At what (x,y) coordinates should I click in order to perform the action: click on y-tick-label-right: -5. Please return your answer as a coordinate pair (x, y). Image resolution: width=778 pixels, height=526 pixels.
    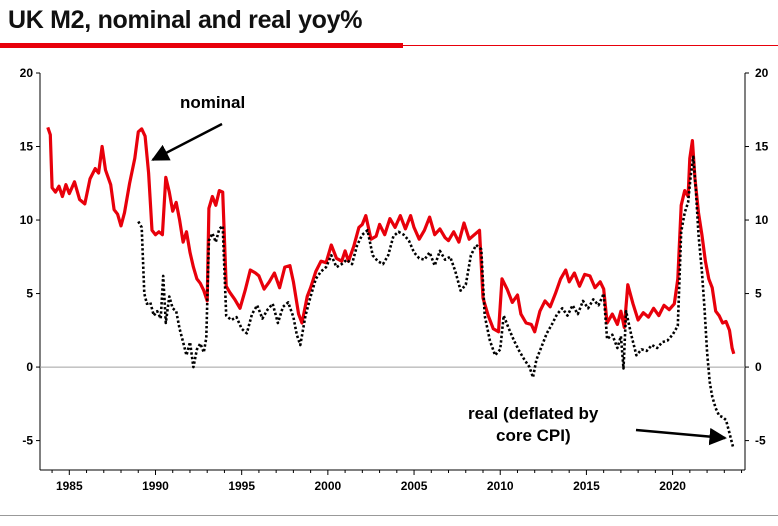
    Looking at the image, I should click on (760, 441).